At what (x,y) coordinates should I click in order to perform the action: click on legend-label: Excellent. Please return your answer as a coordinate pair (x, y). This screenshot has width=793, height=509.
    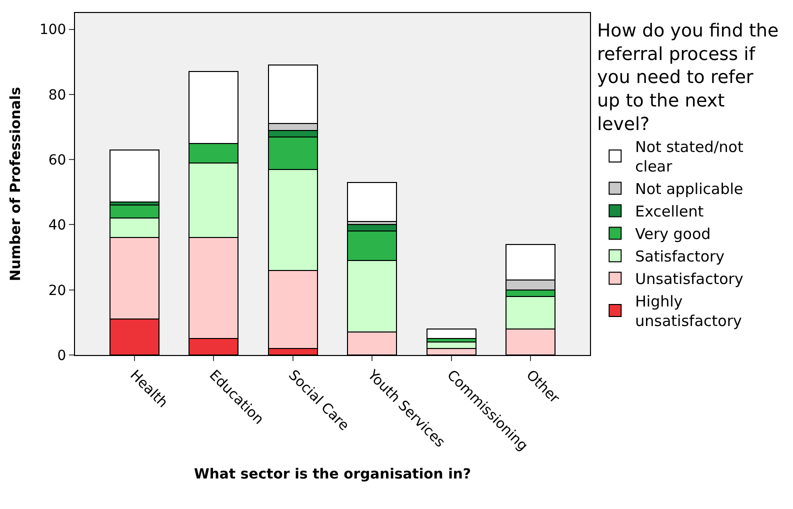
    Looking at the image, I should click on (669, 211).